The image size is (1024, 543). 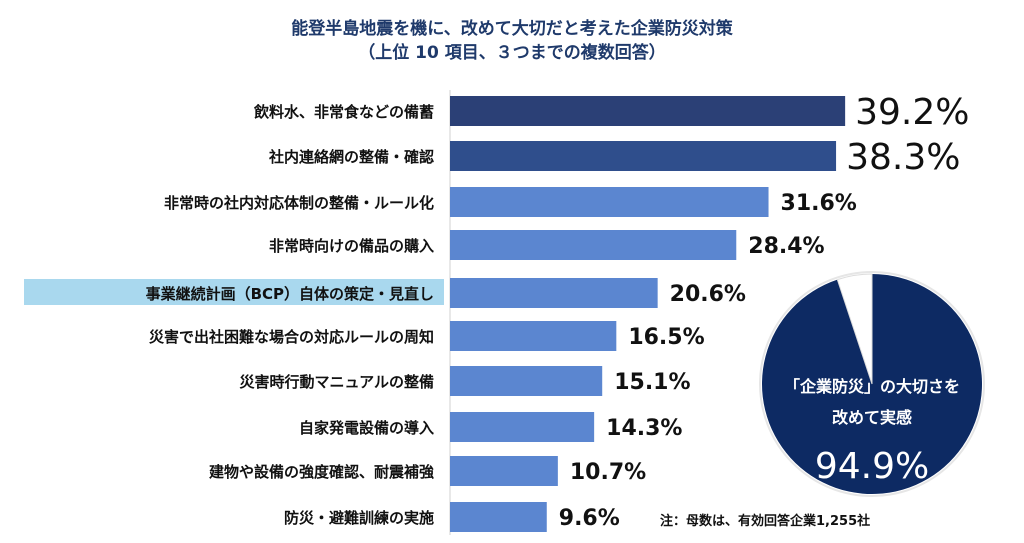 What do you see at coordinates (343, 112) in the screenshot?
I see `category-label: 飲料水、非常食などの備蓄` at bounding box center [343, 112].